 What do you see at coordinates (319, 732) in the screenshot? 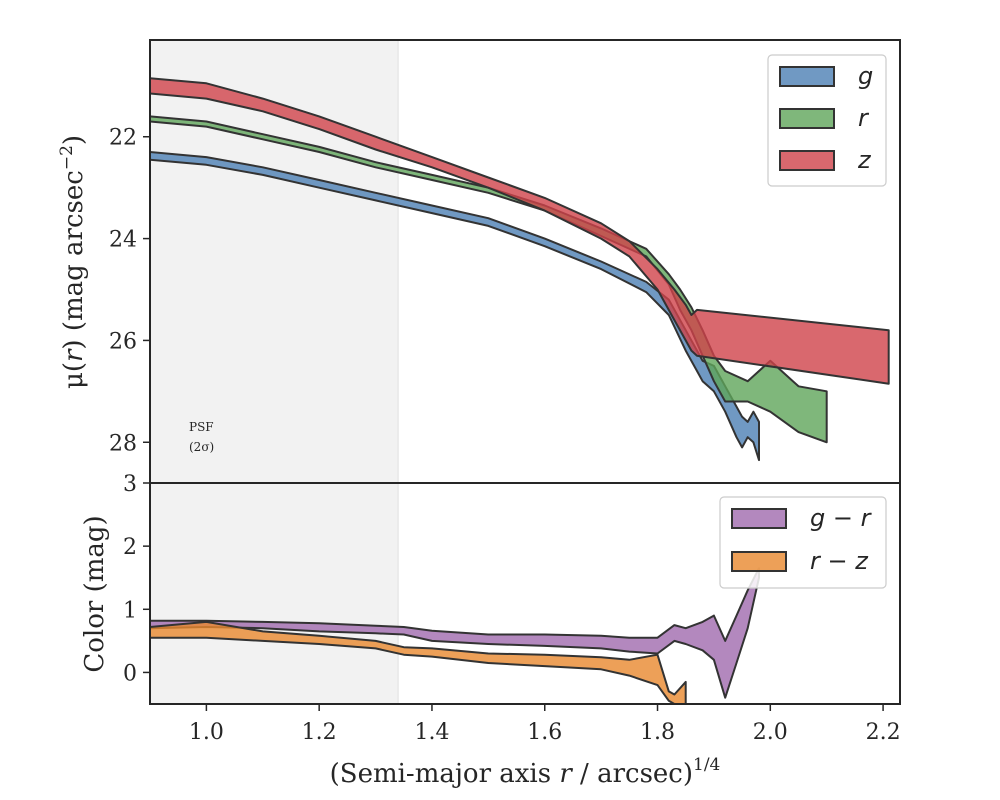
I see `x-tick-label: 1.2` at bounding box center [319, 732].